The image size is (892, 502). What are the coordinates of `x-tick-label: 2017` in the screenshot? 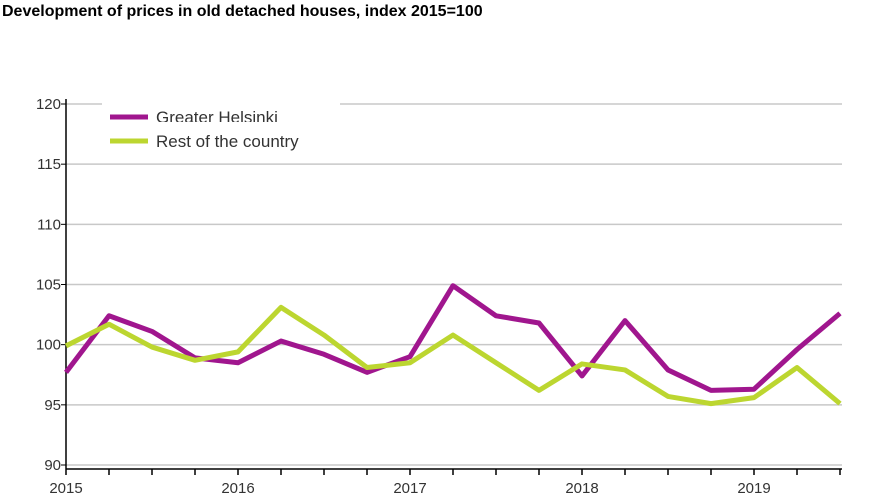 It's located at (409, 488).